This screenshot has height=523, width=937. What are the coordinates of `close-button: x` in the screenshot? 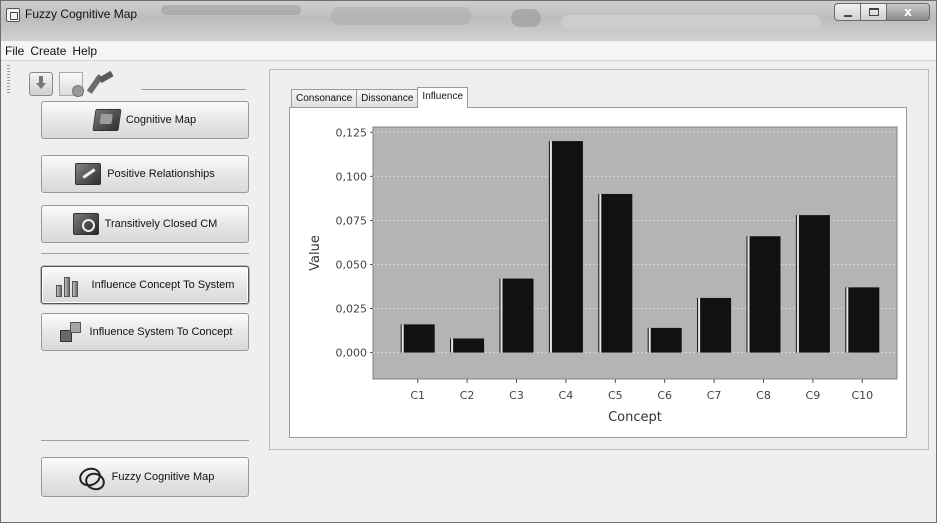 It's located at (908, 12).